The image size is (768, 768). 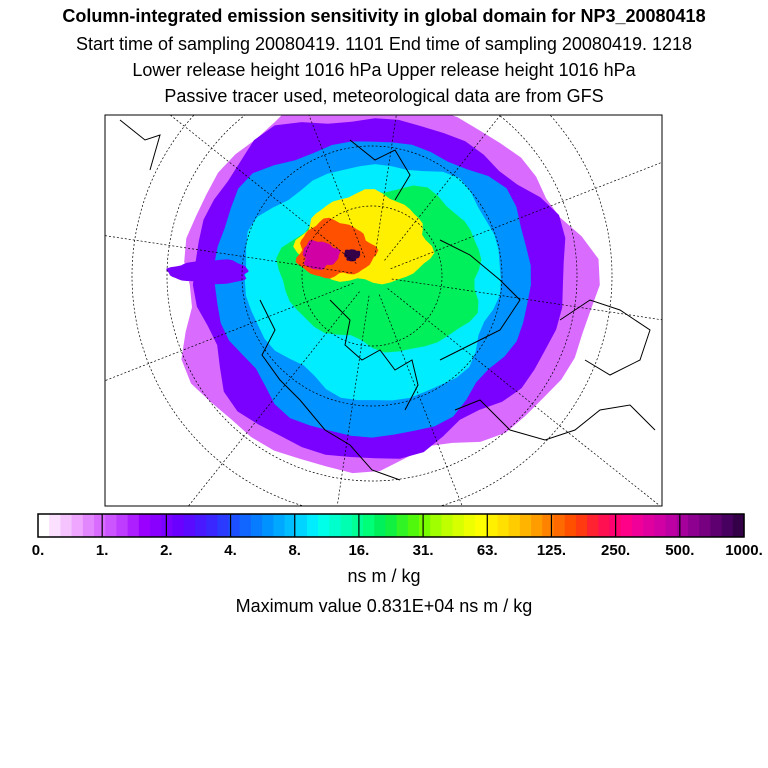 What do you see at coordinates (207, 272) in the screenshot?
I see `sensitivity-plume` at bounding box center [207, 272].